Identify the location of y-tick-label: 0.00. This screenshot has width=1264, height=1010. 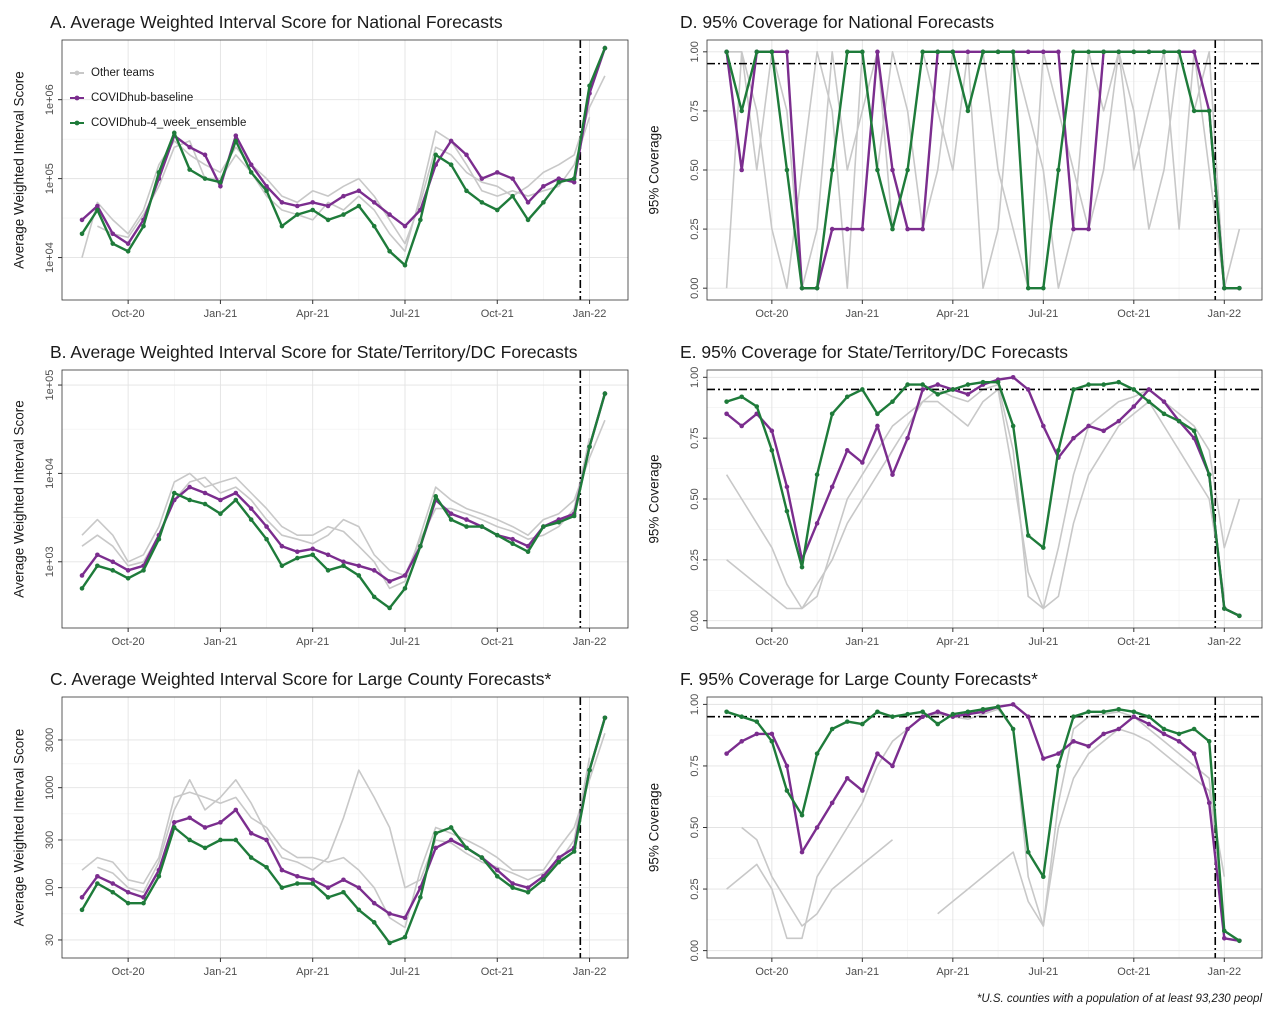
(695, 287).